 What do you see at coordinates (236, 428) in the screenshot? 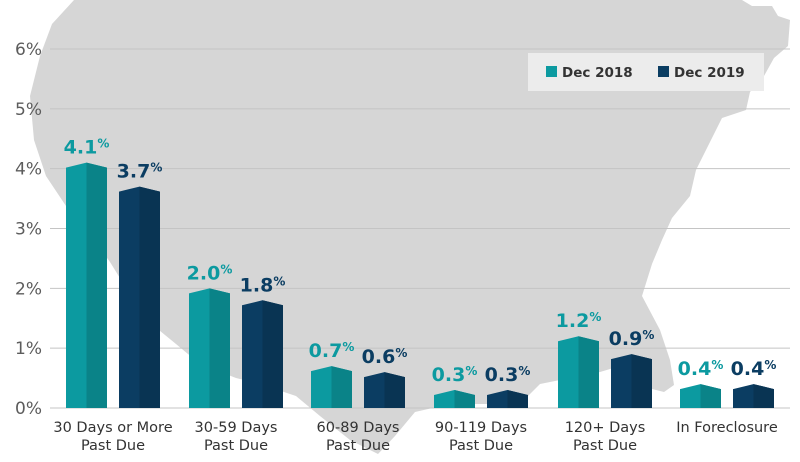
I see `x-tick-label: 30-59 Days` at bounding box center [236, 428].